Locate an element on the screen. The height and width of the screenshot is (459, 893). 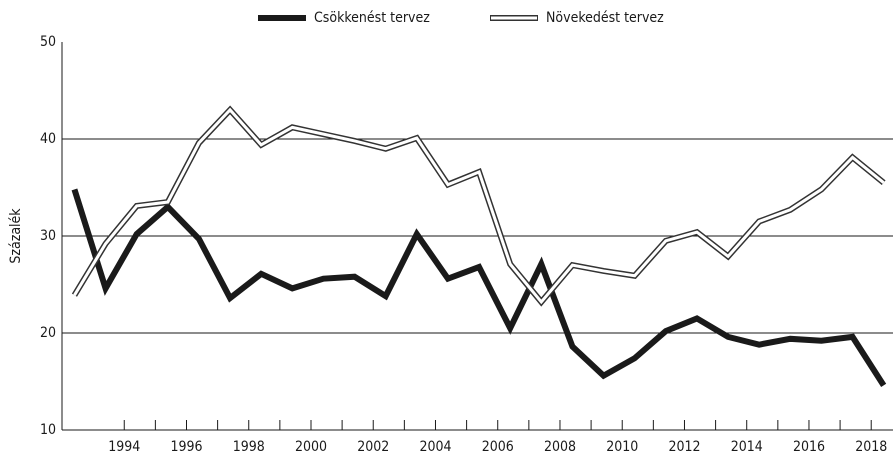
y-tick-label: 30 is located at coordinates (48, 236).